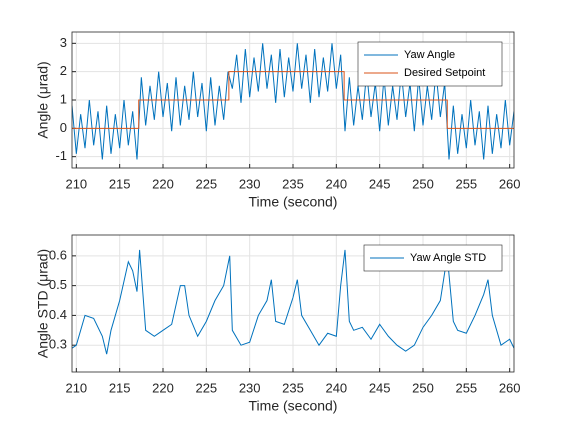 Image resolution: width=567 pixels, height=425 pixels. Describe the element at coordinates (63, 42) in the screenshot. I see `y-tick-label: 3` at that location.